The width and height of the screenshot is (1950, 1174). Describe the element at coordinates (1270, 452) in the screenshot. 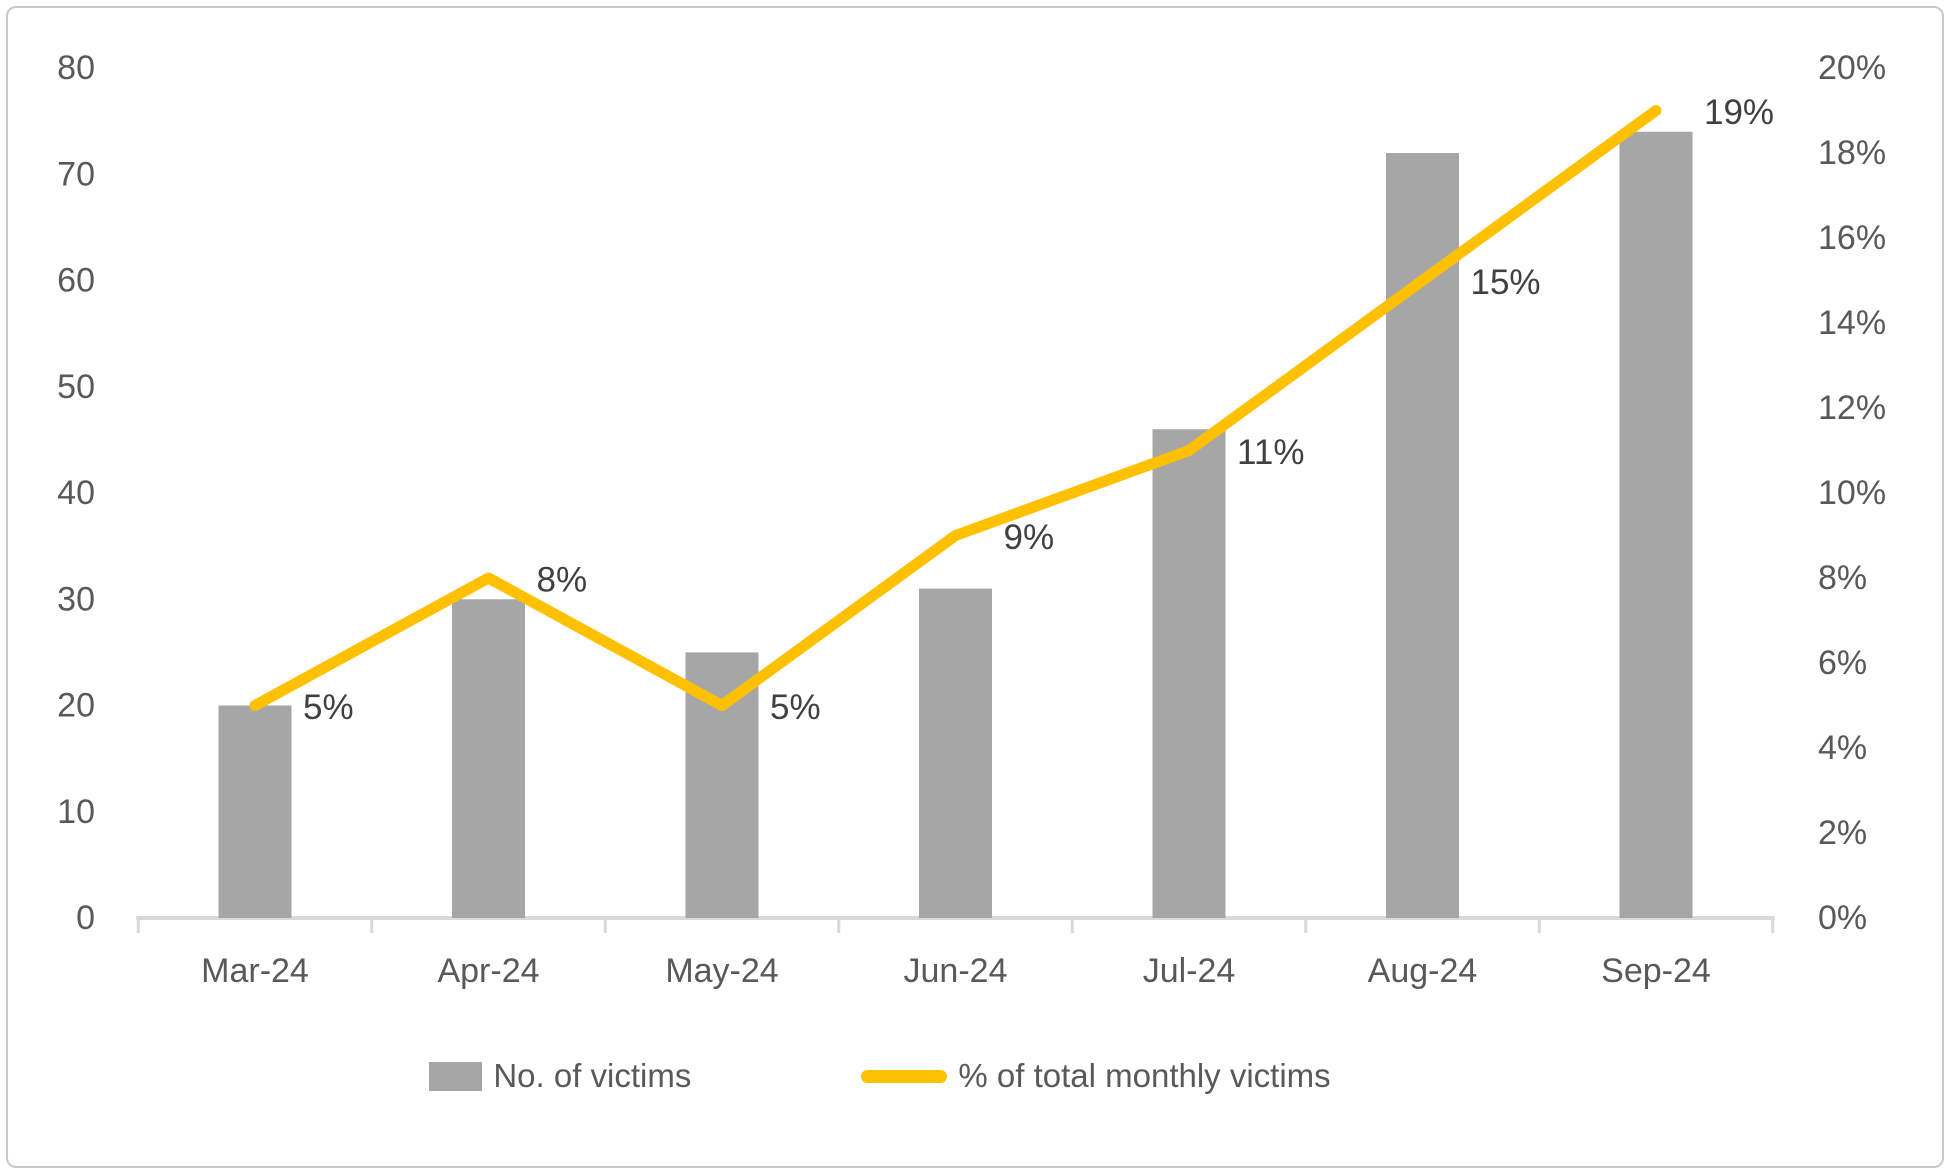

I see `data-label-jul-24: 11%` at that location.